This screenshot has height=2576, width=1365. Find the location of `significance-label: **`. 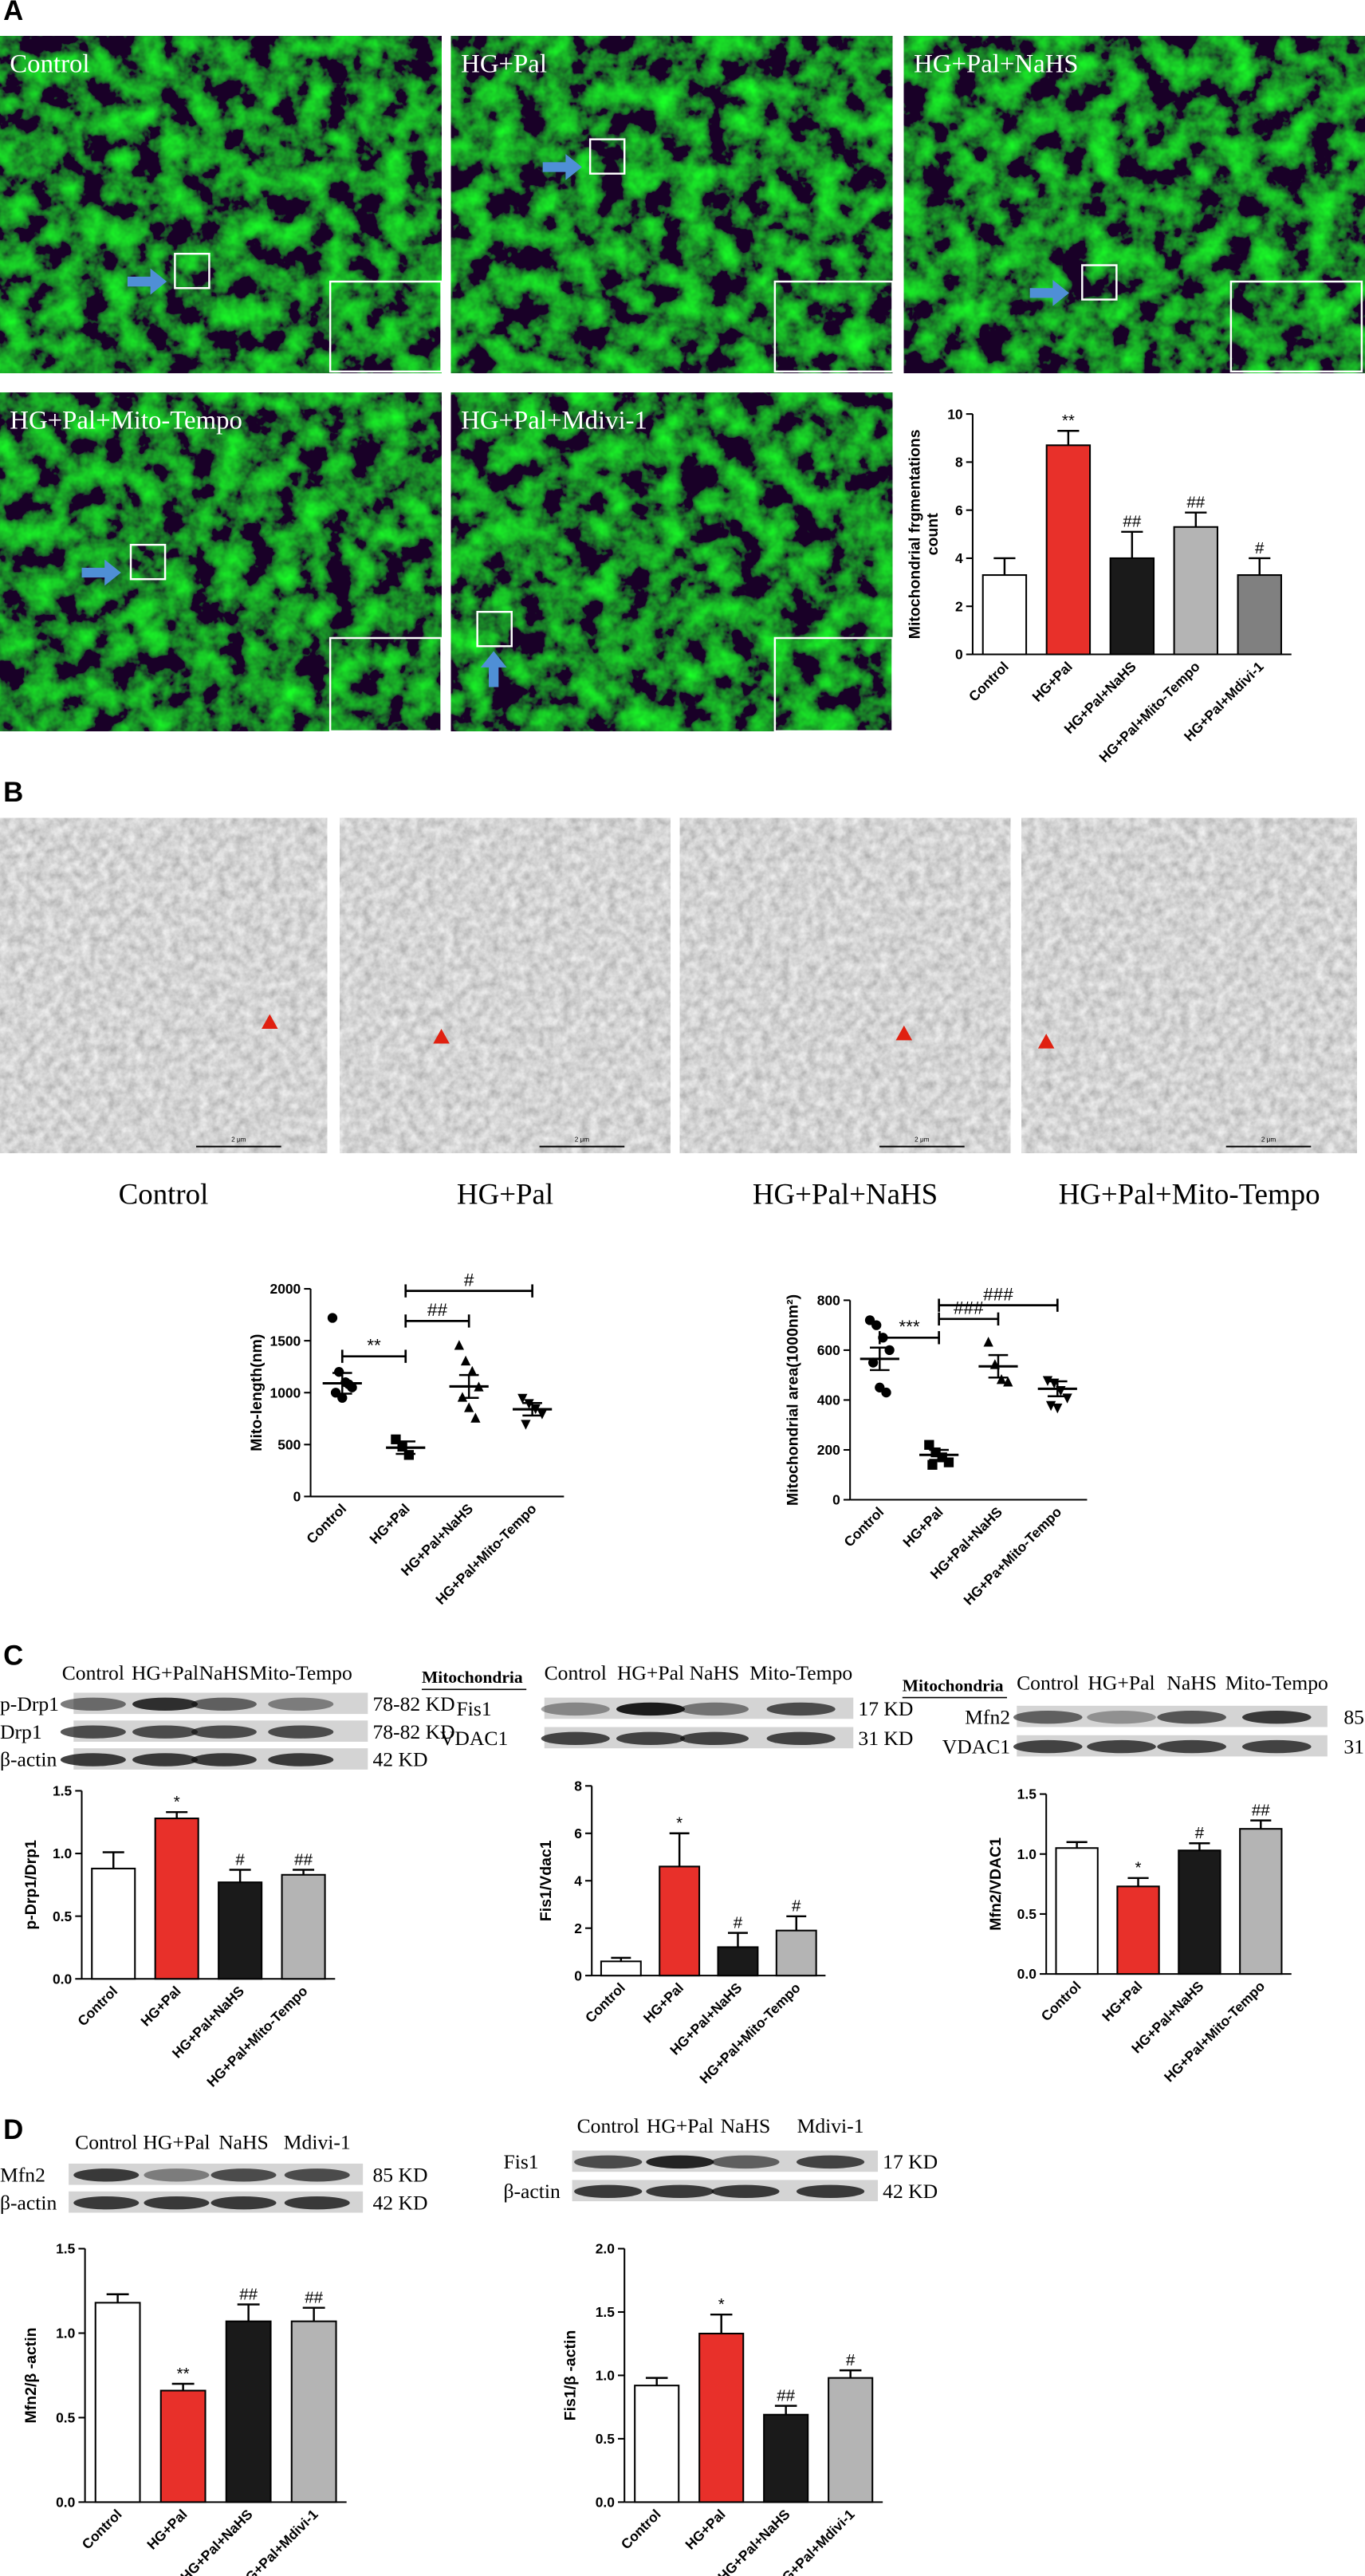

significance-label: ** is located at coordinates (183, 2374).